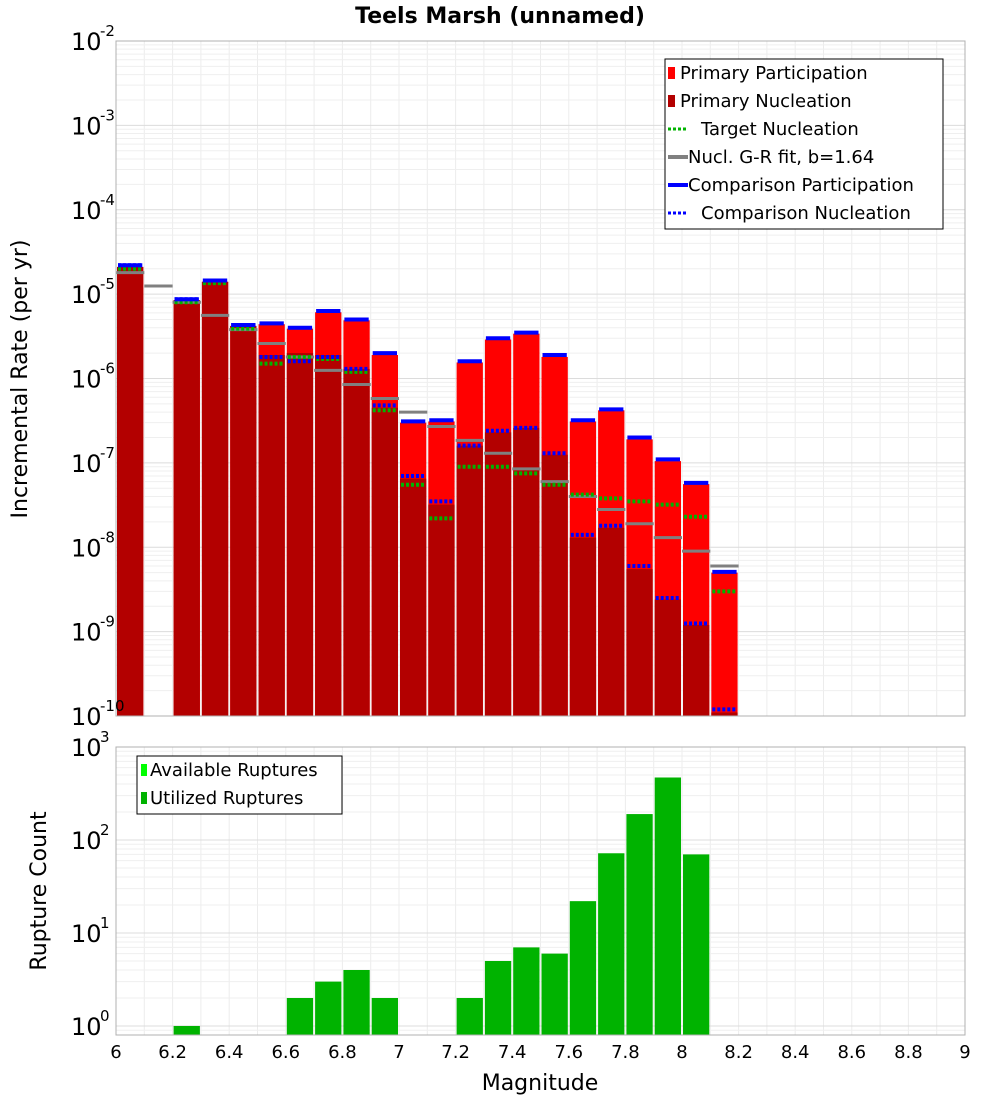 The image size is (1000, 1100). Describe the element at coordinates (229, 1052) in the screenshot. I see `x-tick-label: 6.4` at that location.